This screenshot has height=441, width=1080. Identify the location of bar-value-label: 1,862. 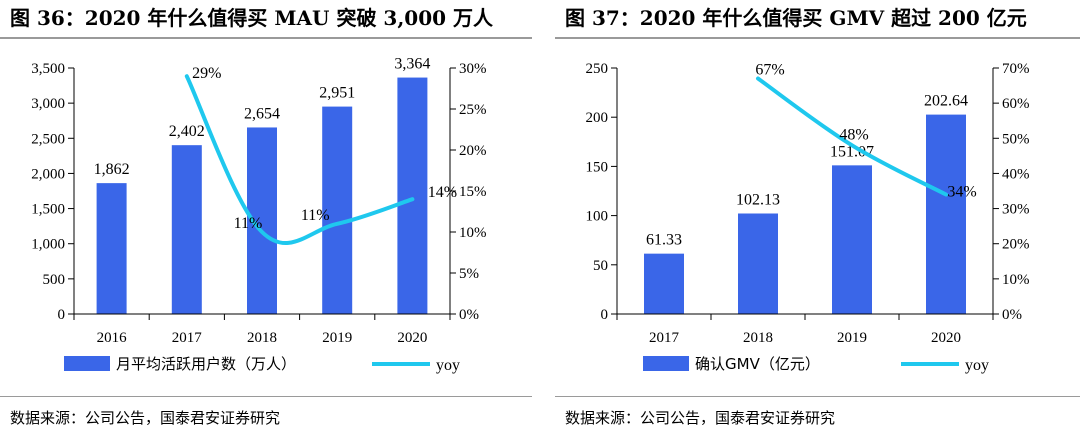
(112, 169).